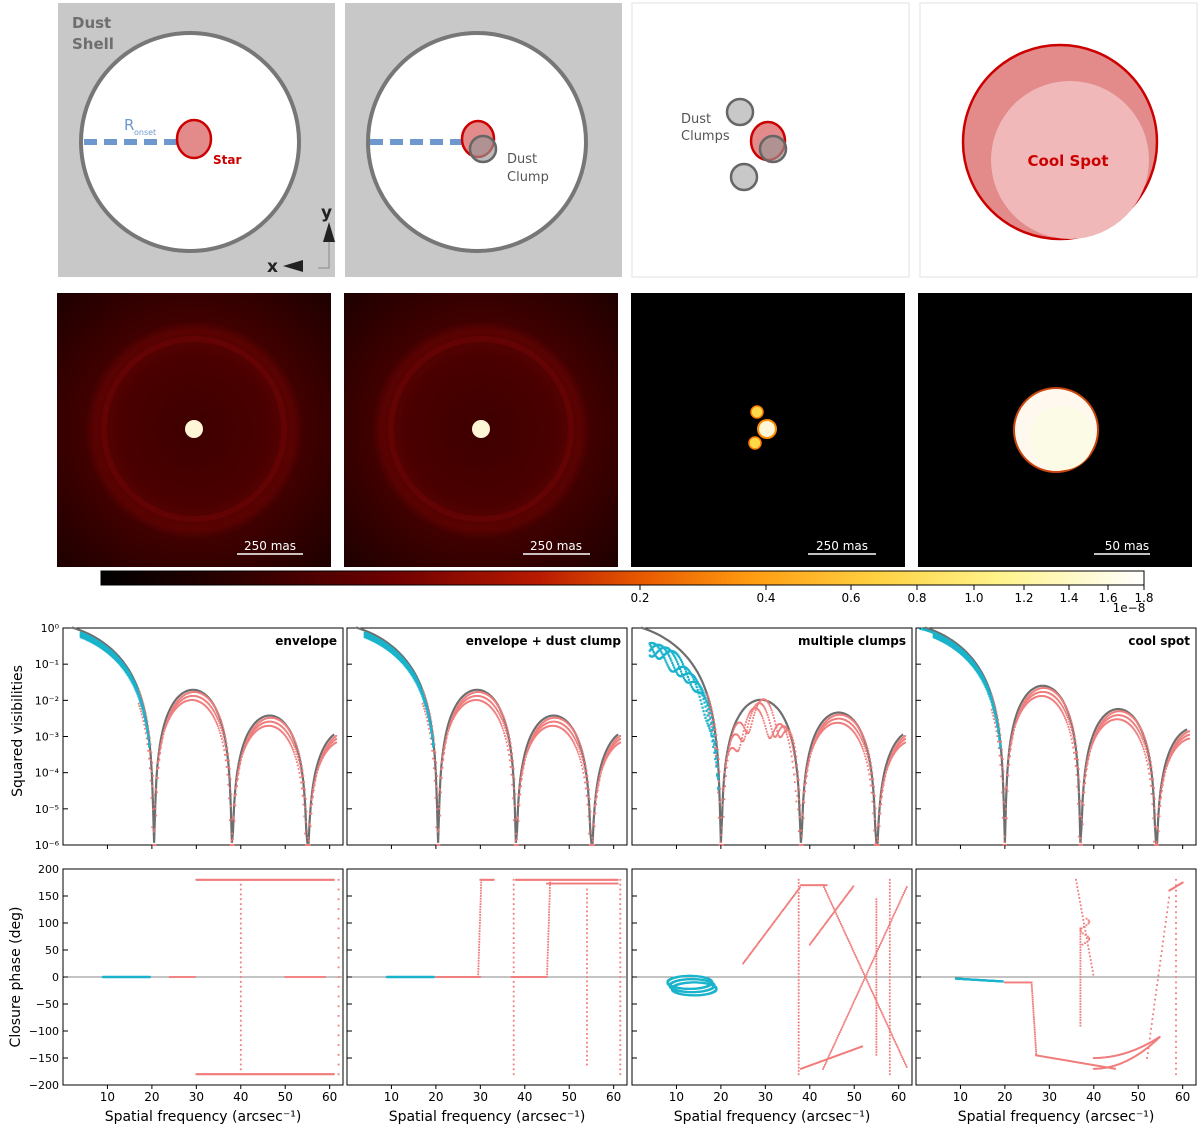 The image size is (1200, 1131). I want to click on dust-clumps-label-1: Dust, so click(696, 119).